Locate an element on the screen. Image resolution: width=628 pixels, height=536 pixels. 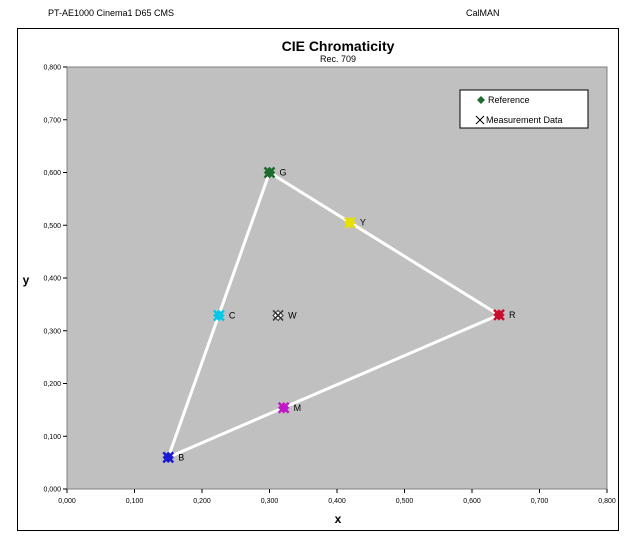
legend-entry-measurement: Measurement Data is located at coordinates (524, 120).